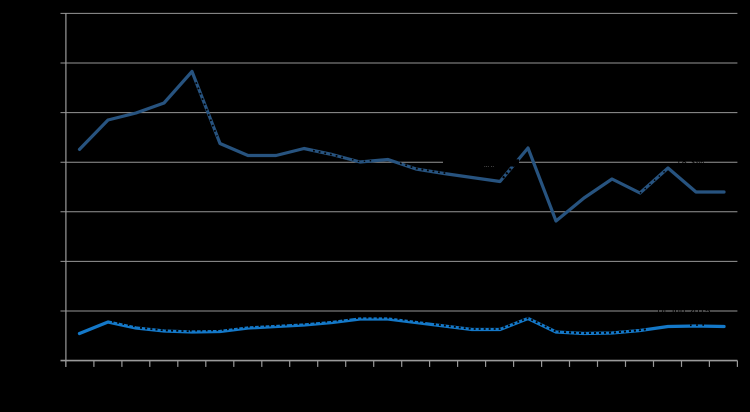  I want to click on svg-text: 18.3%, so click(690, 163).